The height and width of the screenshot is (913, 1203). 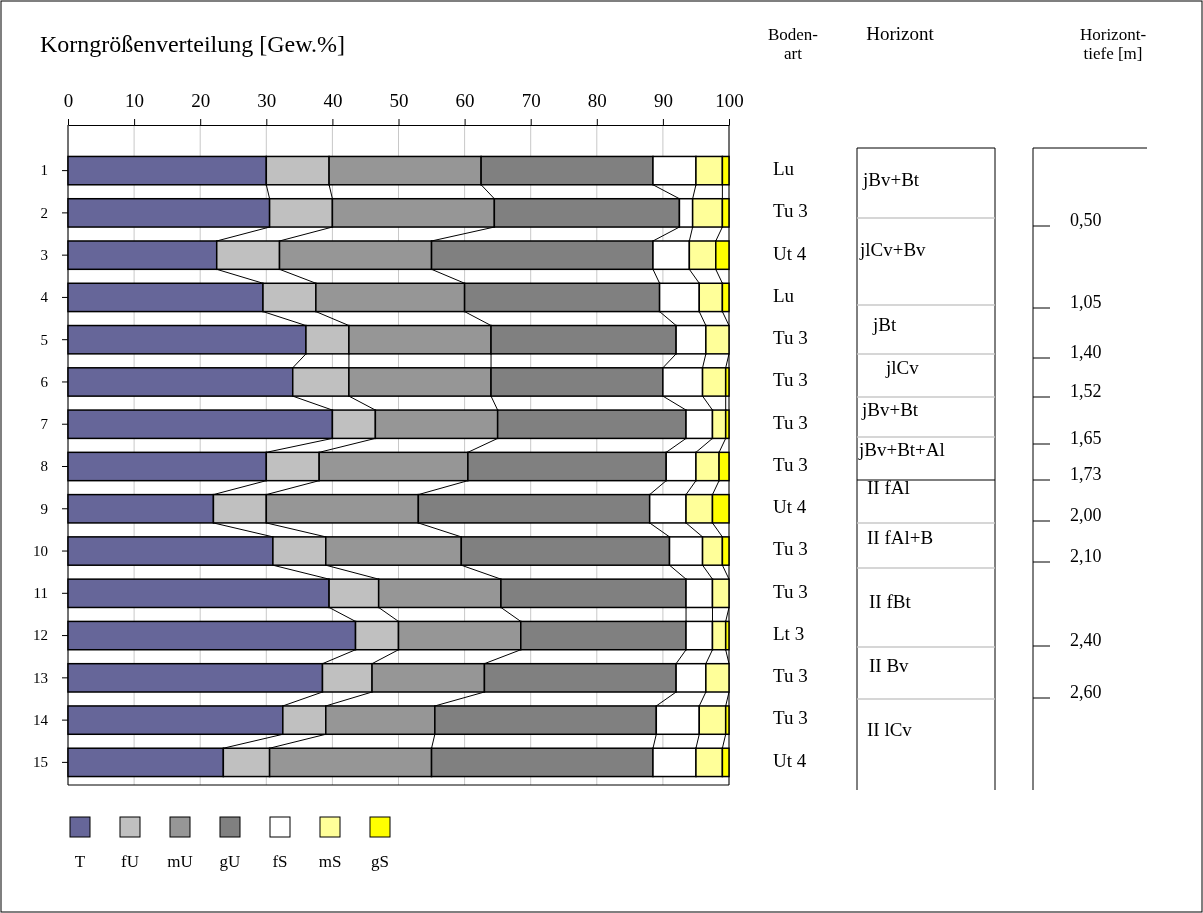 What do you see at coordinates (44, 212) in the screenshot?
I see `y-tick-label: 2` at bounding box center [44, 212].